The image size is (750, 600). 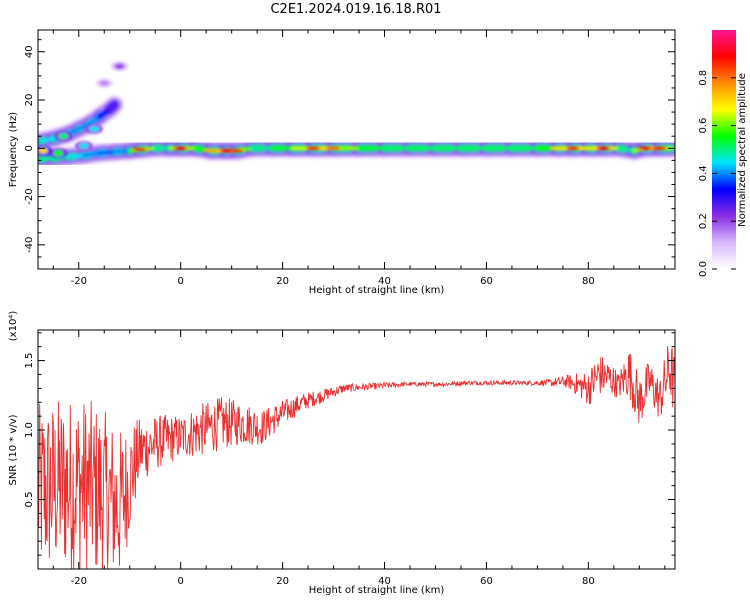 I want to click on heatmap-ytick-label: -40, so click(x=29, y=245).